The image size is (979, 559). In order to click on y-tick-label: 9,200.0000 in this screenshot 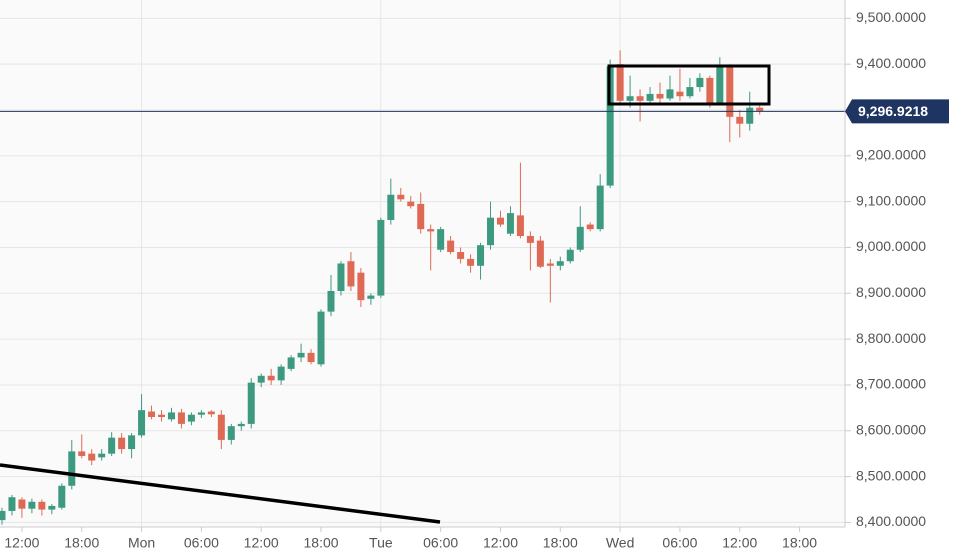, I will do `click(891, 155)`.